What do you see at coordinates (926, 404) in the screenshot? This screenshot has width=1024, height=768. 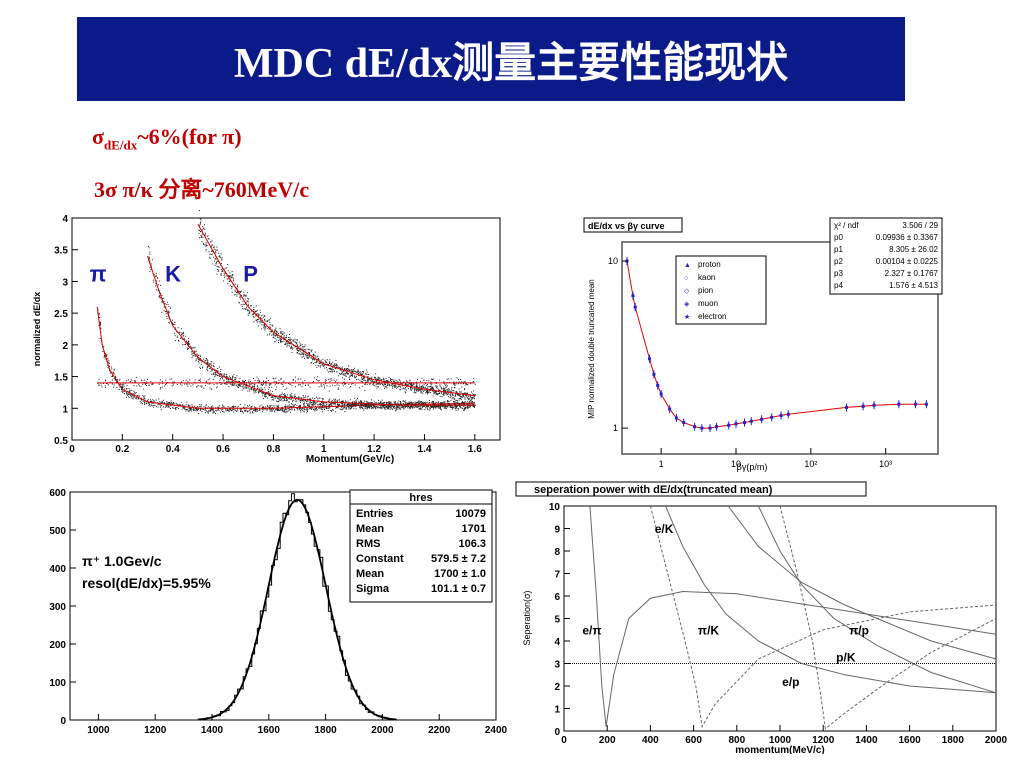 I see `data-point` at bounding box center [926, 404].